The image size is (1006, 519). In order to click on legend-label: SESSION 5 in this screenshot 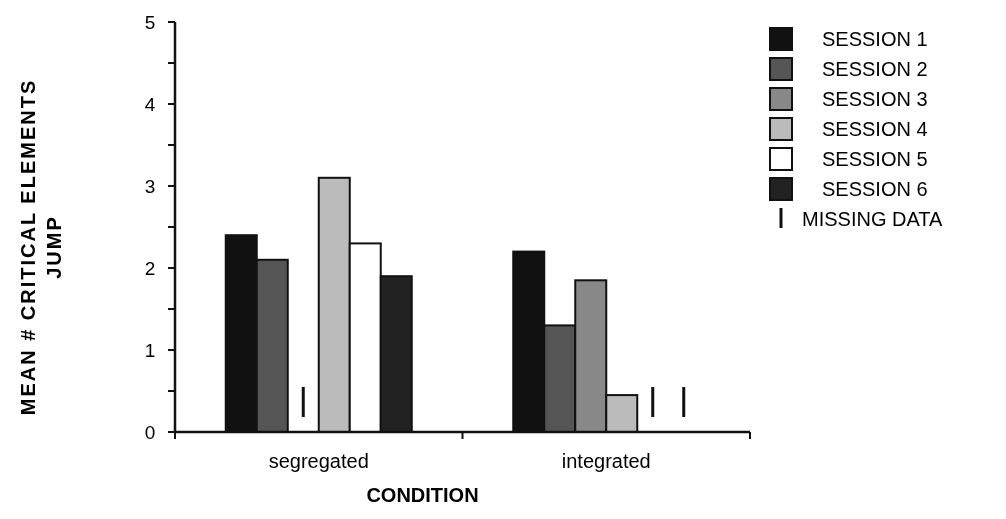, I will do `click(875, 159)`.